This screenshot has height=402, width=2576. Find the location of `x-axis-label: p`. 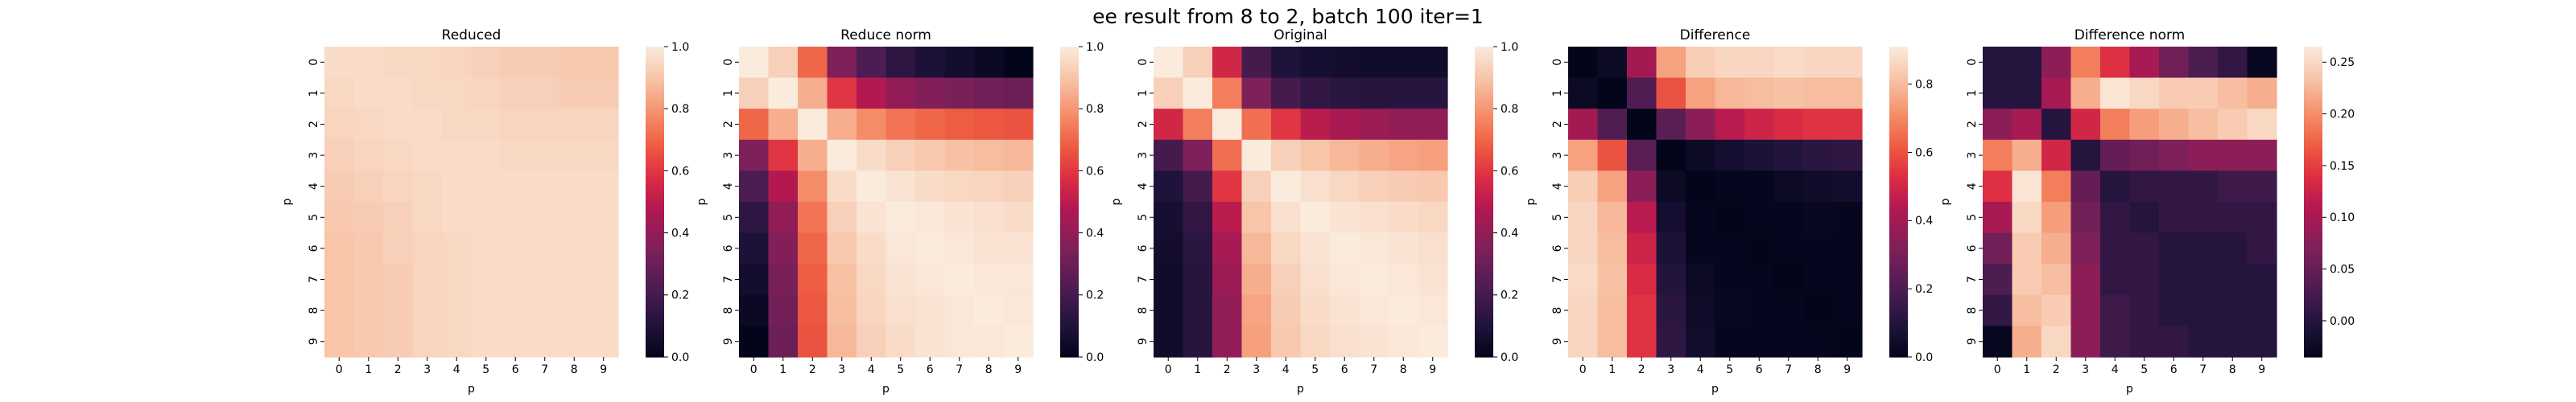

x-axis-label: p is located at coordinates (1300, 389).